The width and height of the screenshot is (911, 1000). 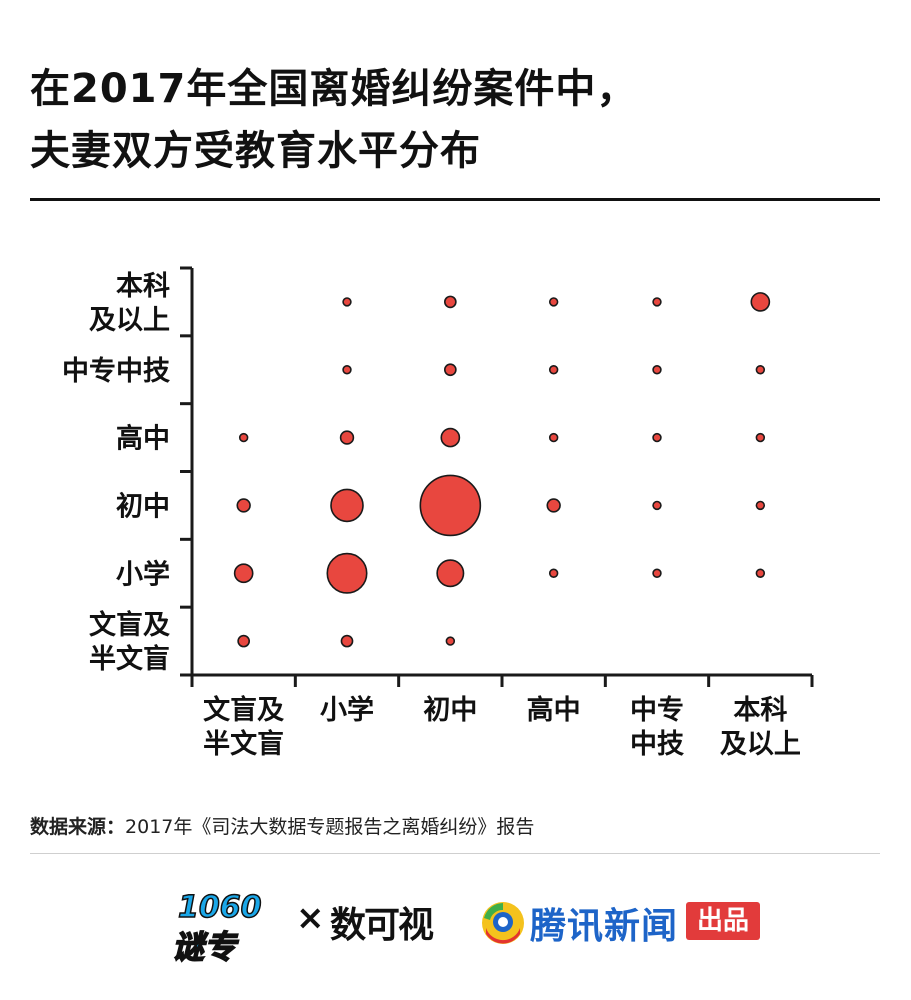 I want to click on y-tick-label: 文盲及, so click(x=129, y=625).